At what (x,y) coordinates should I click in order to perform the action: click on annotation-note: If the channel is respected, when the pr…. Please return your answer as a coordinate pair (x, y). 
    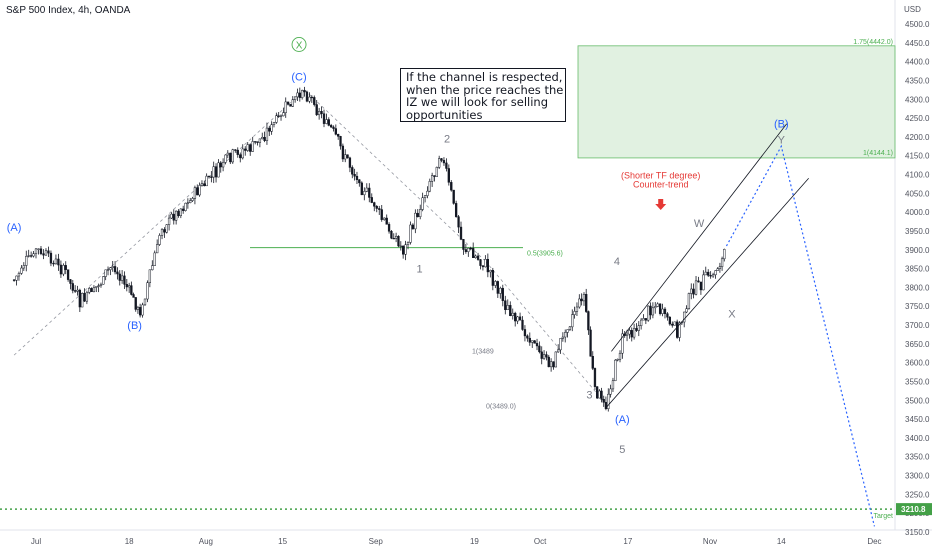
    Looking at the image, I should click on (483, 95).